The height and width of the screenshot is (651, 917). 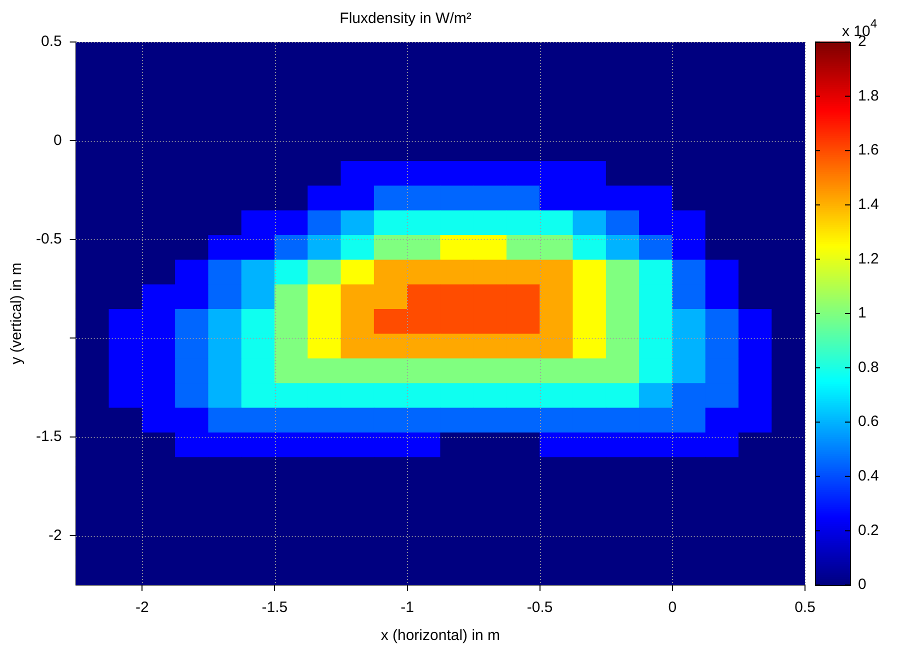 I want to click on chart-title: Fluxdensity in W/m², so click(x=406, y=19).